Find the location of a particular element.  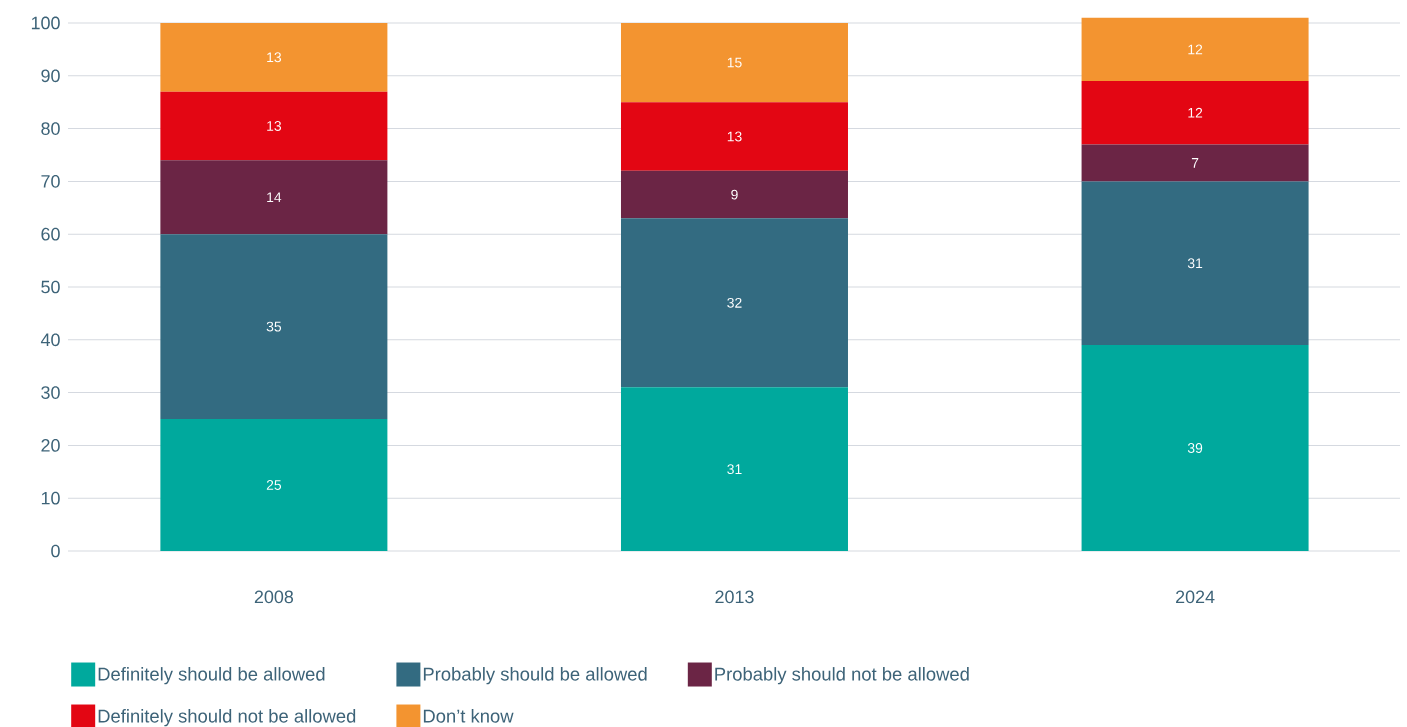

y-tick-label: 20 is located at coordinates (50, 445).